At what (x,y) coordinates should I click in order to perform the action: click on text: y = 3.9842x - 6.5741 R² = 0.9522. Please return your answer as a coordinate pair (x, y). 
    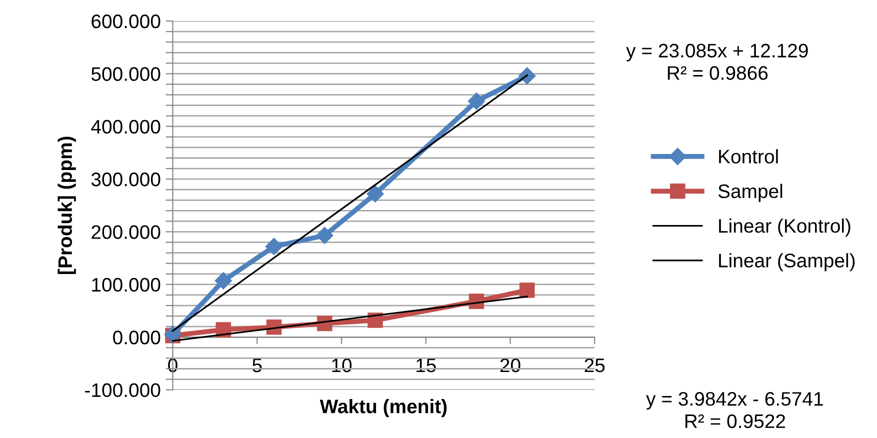
    Looking at the image, I should click on (734, 410).